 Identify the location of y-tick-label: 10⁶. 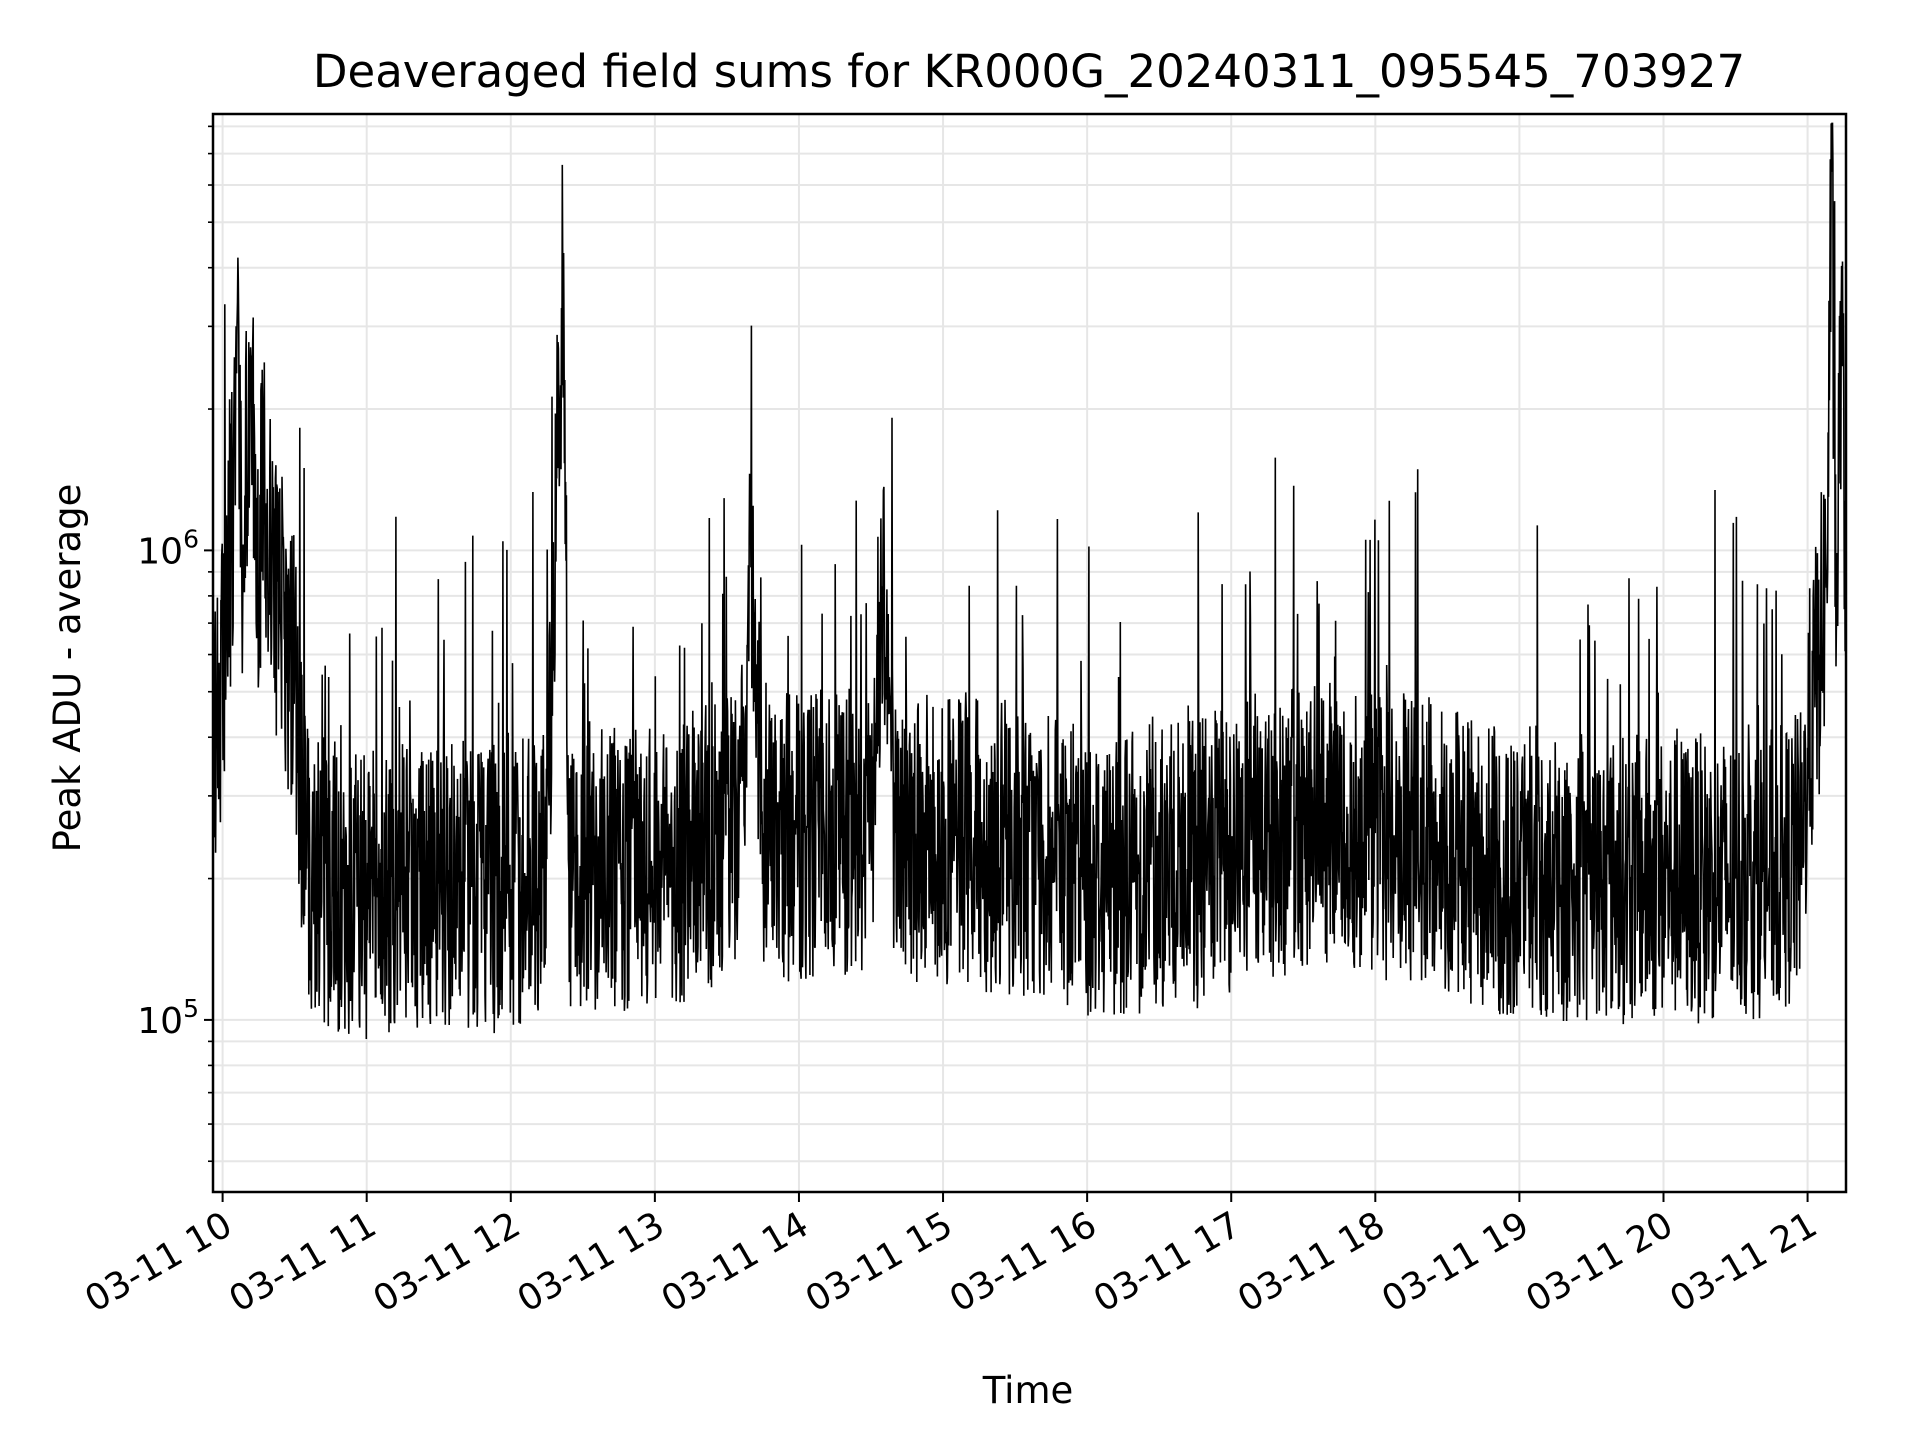
(168, 548).